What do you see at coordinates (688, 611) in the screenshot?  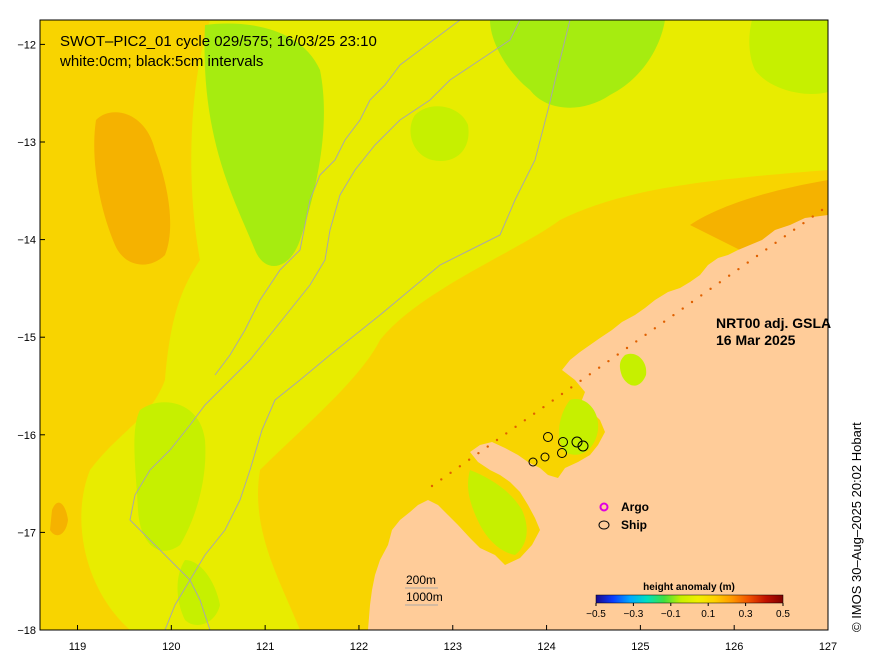 I see `colorbar-ticks: −0.5 −0.3 −0.1 0.1 0.3 0.5` at bounding box center [688, 611].